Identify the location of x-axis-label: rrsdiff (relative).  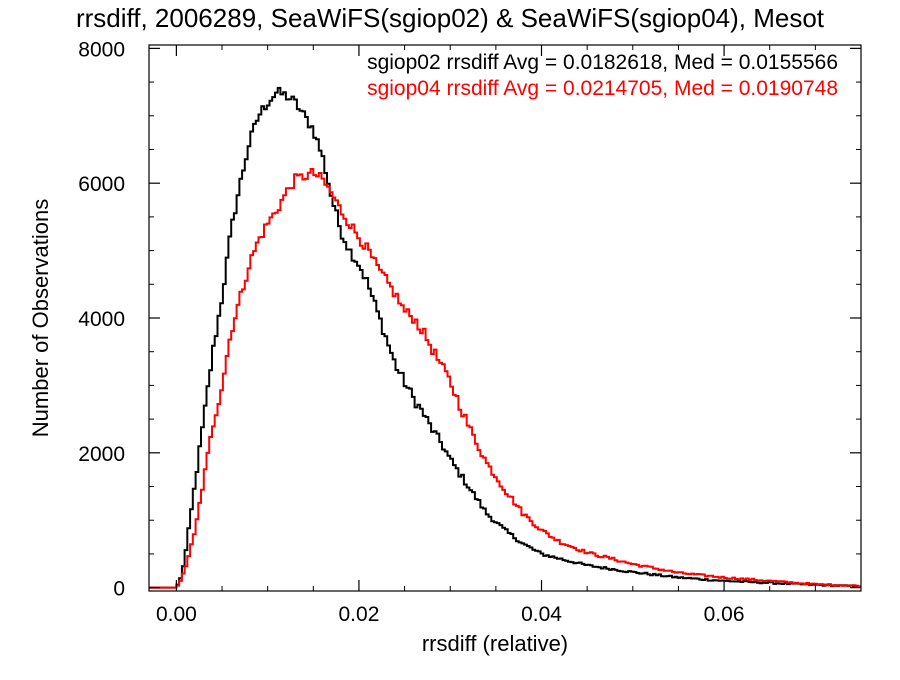
(495, 643).